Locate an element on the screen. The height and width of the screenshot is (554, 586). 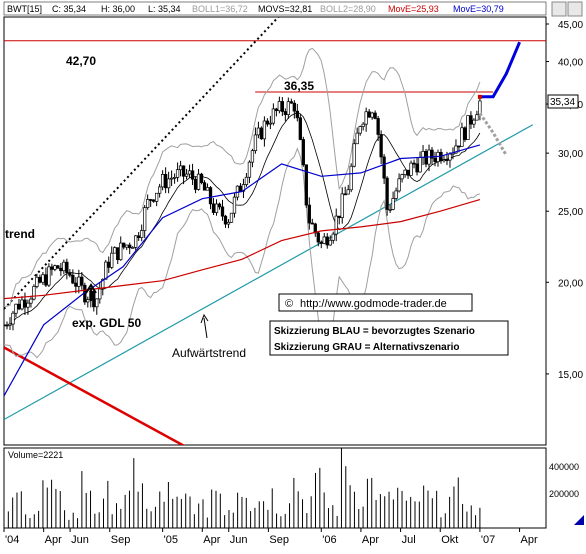
x-tick-label: '05 is located at coordinates (171, 540).